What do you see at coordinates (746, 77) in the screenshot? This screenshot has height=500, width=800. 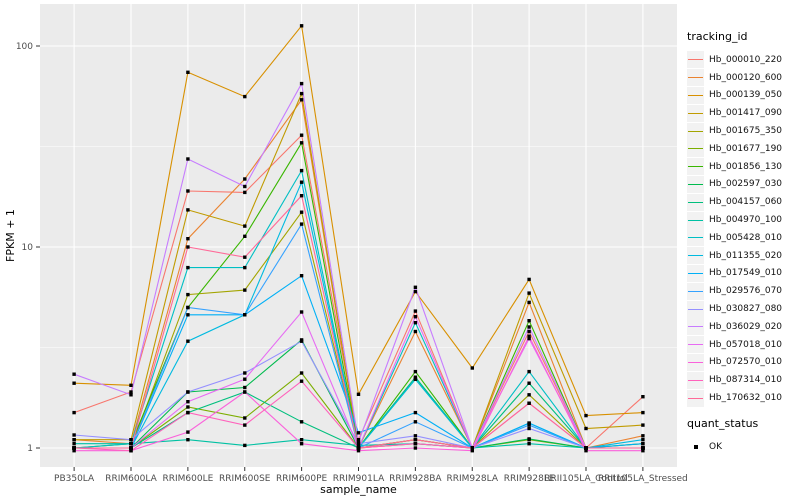 I see `legend-item-label: Hb_000120_600` at bounding box center [746, 77].